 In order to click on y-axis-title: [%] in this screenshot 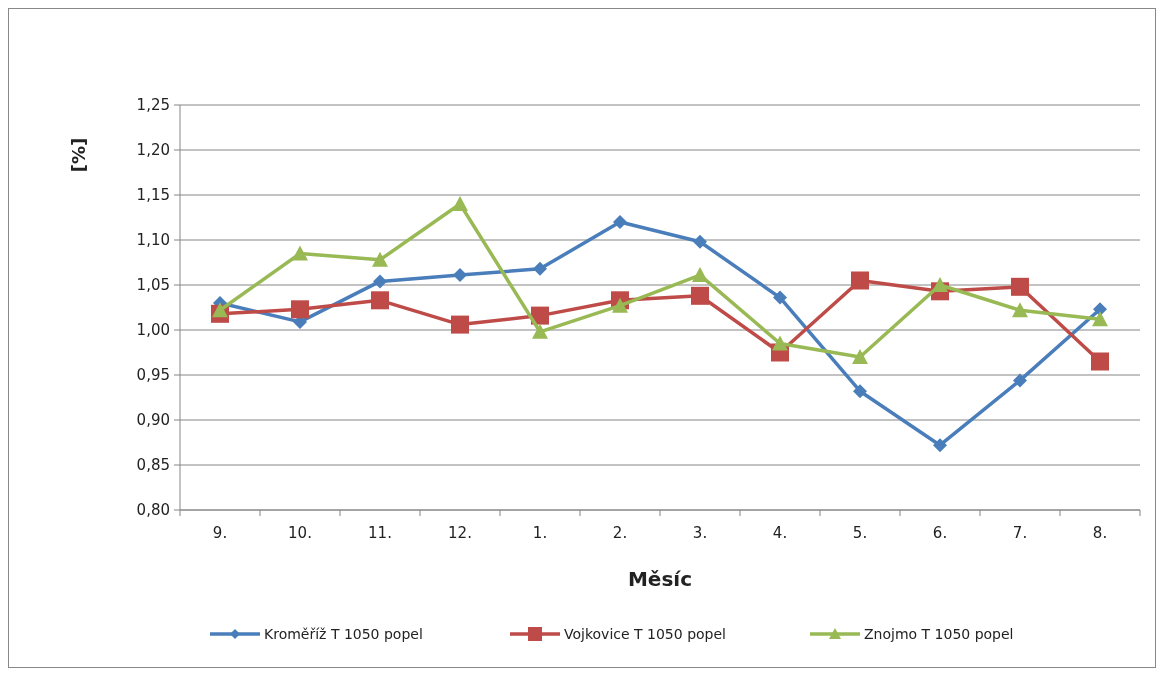, I will do `click(78, 155)`.